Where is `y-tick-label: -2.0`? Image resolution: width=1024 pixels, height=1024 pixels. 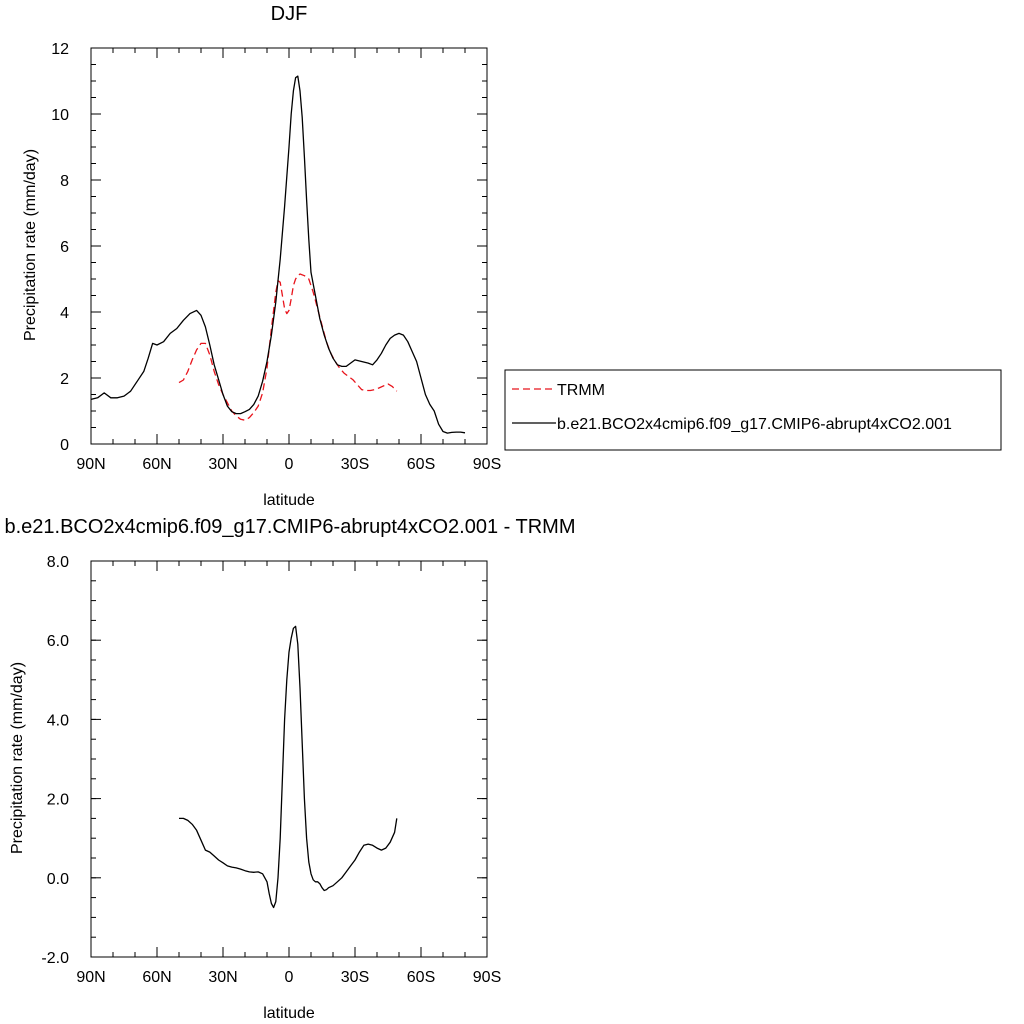 y-tick-label: -2.0 is located at coordinates (55, 958).